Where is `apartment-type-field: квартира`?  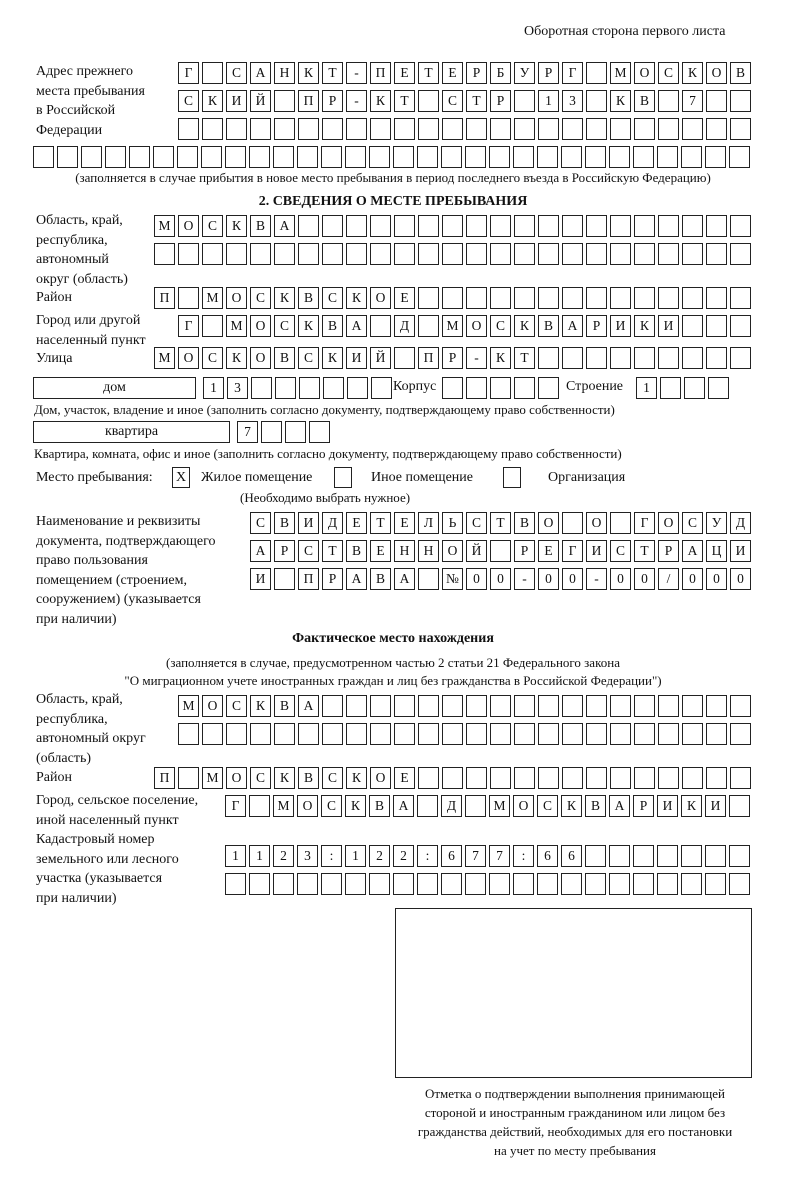
apartment-type-field: квартира is located at coordinates (131, 432).